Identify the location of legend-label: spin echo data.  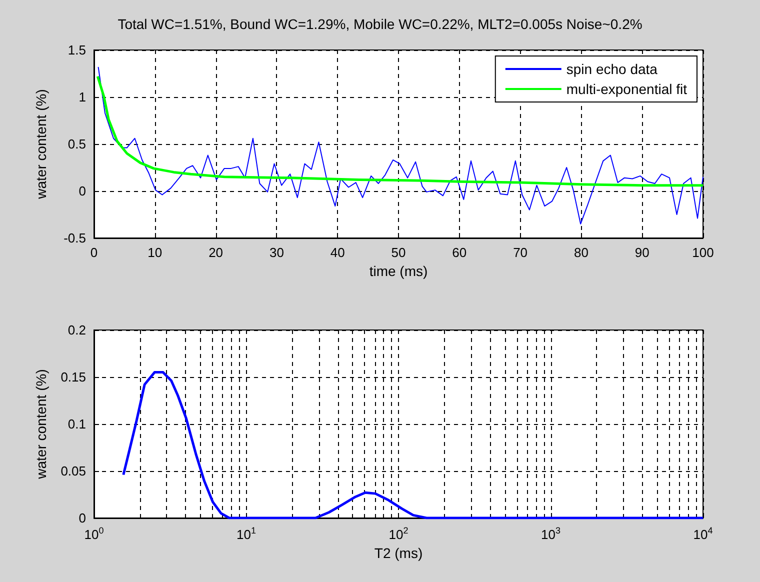
(612, 69).